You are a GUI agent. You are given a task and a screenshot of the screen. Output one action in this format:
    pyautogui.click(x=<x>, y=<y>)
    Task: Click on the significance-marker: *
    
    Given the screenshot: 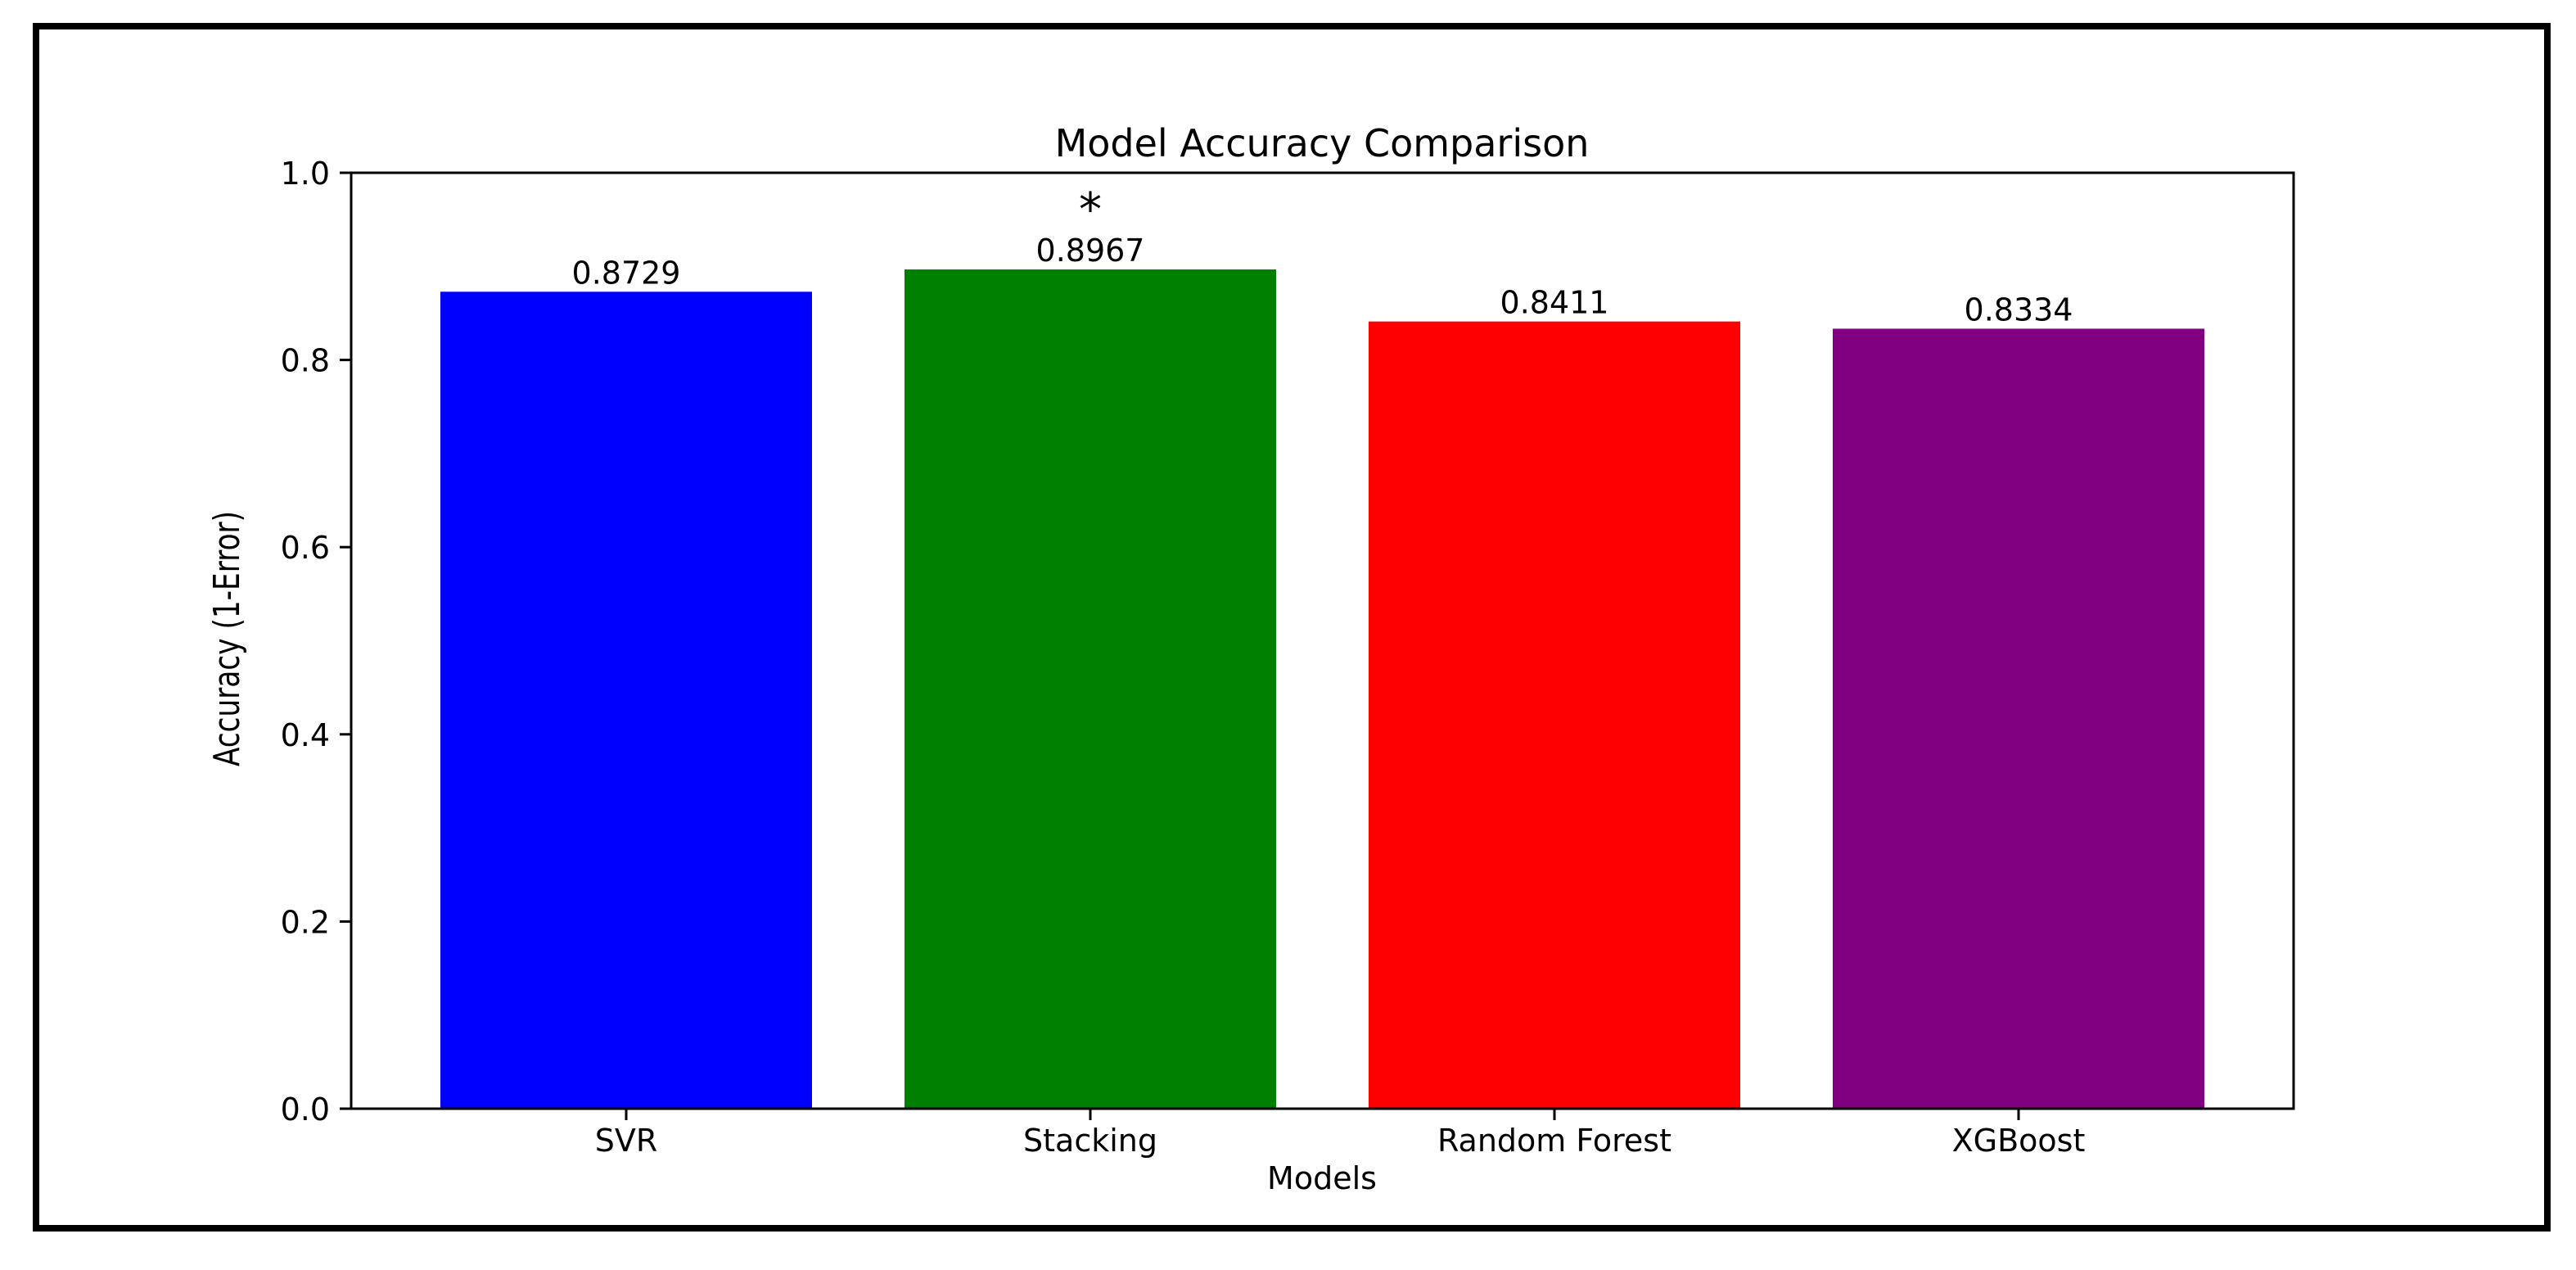 What is the action you would take?
    pyautogui.click(x=1090, y=210)
    